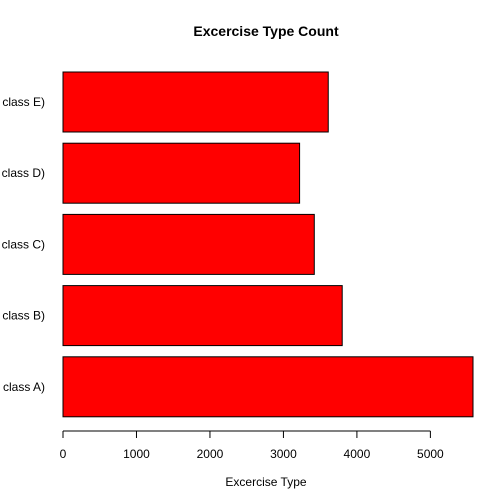  What do you see at coordinates (23, 102) in the screenshot?
I see `category-label: class E)` at bounding box center [23, 102].